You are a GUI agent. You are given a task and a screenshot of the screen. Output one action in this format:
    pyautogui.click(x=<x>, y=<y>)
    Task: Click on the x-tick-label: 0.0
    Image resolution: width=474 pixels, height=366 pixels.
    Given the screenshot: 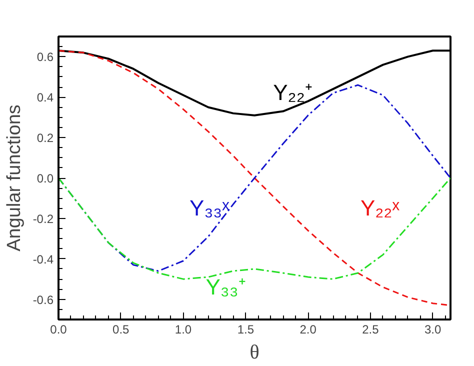 What is the action you would take?
    pyautogui.click(x=59, y=329)
    